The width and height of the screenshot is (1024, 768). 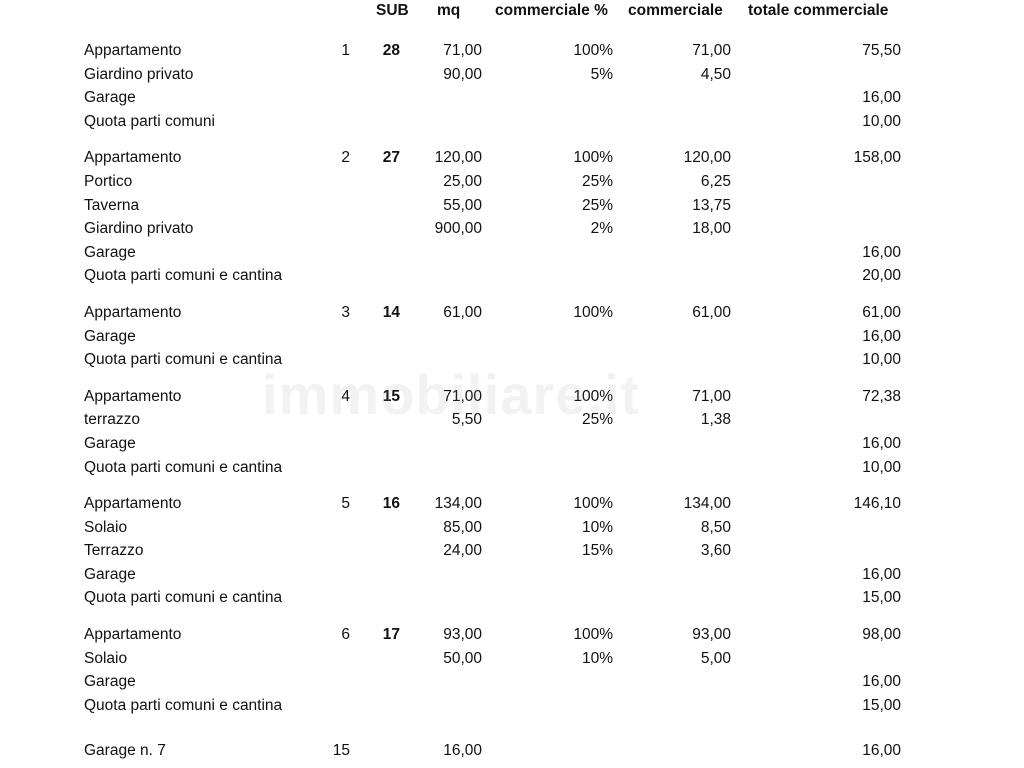 I want to click on cell-pct: 2%, so click(x=601, y=229).